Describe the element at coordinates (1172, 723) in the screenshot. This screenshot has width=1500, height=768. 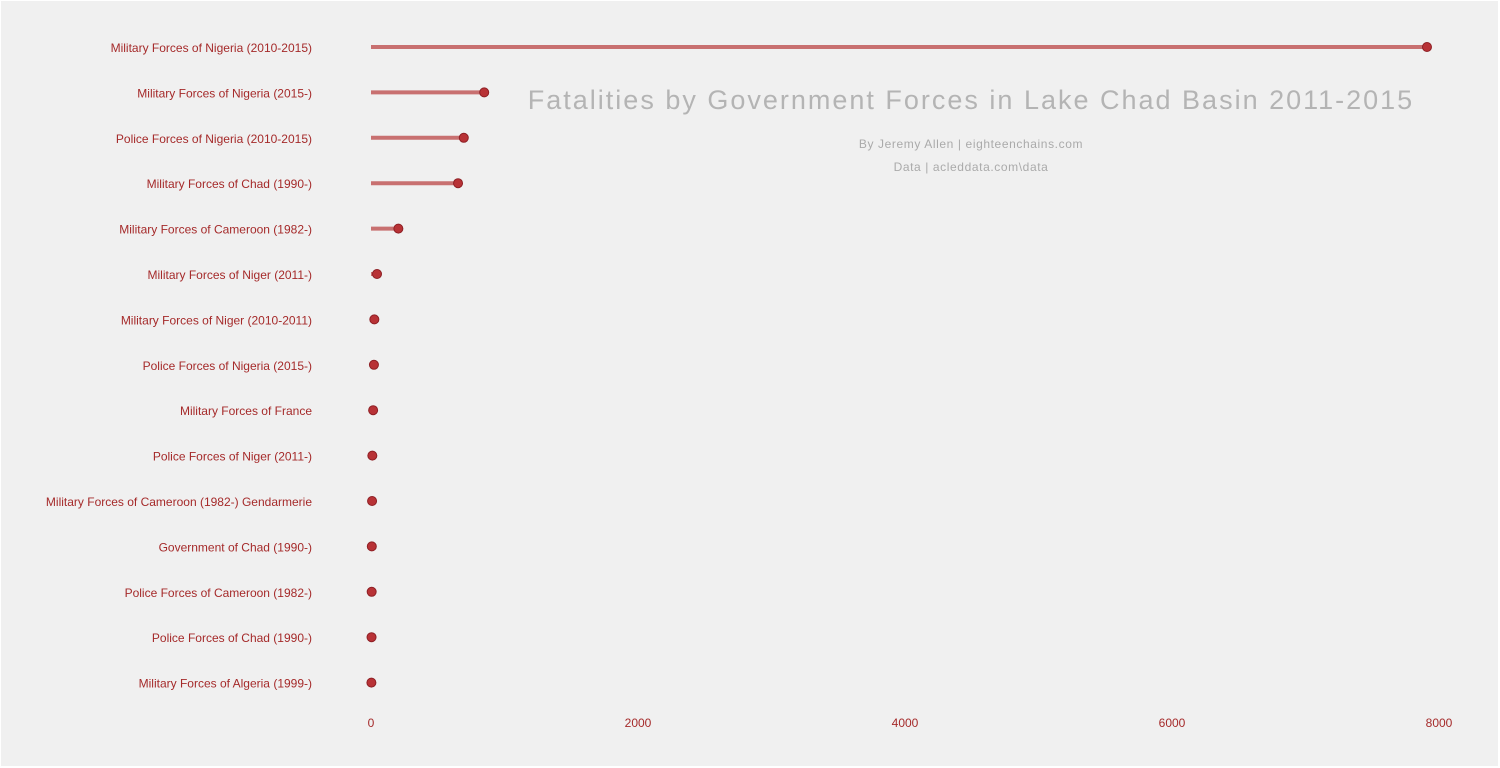
I see `x-tick-label-3: 6000` at that location.